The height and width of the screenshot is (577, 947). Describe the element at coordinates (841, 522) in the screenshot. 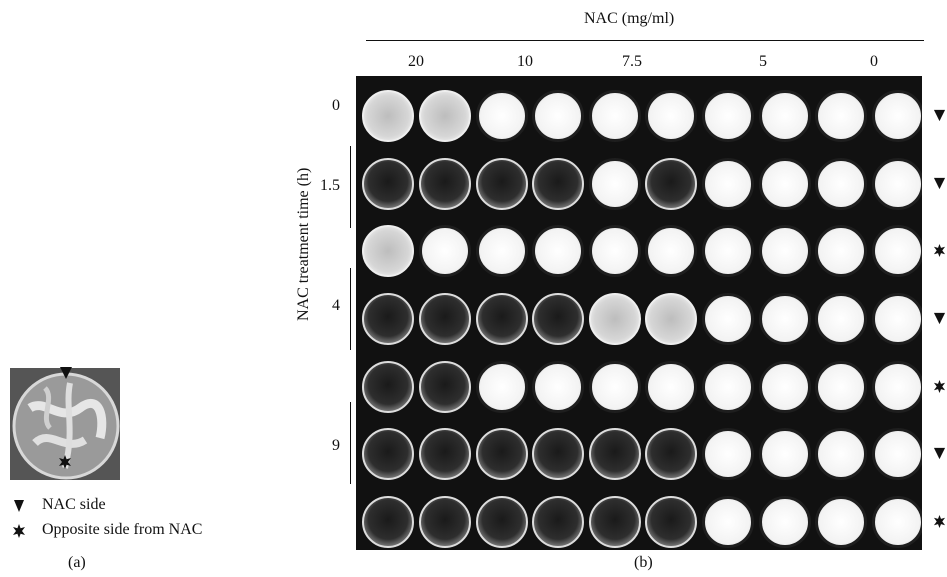

I see `well-r7-c9` at that location.